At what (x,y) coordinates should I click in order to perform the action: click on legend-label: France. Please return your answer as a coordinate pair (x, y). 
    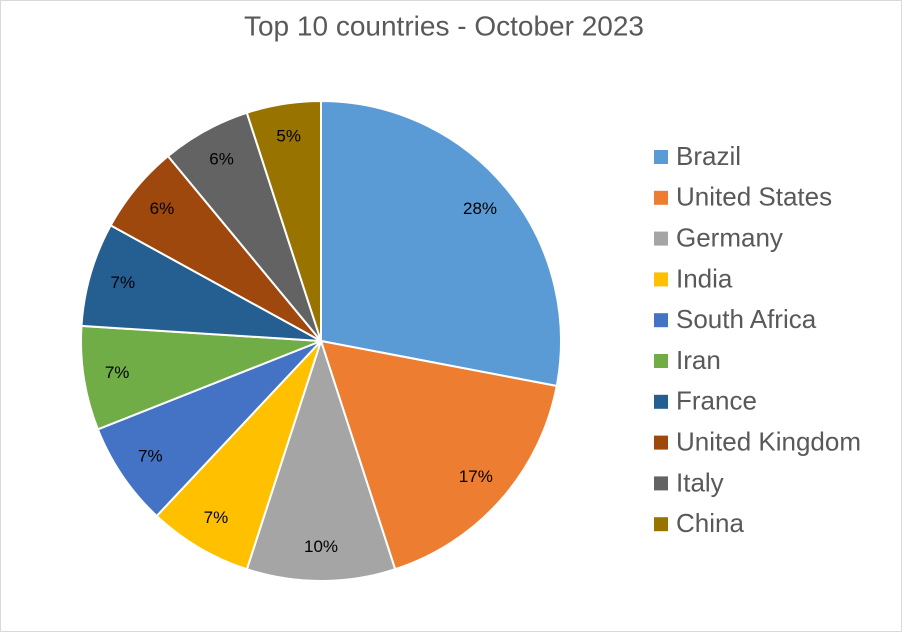
    Looking at the image, I should click on (716, 401).